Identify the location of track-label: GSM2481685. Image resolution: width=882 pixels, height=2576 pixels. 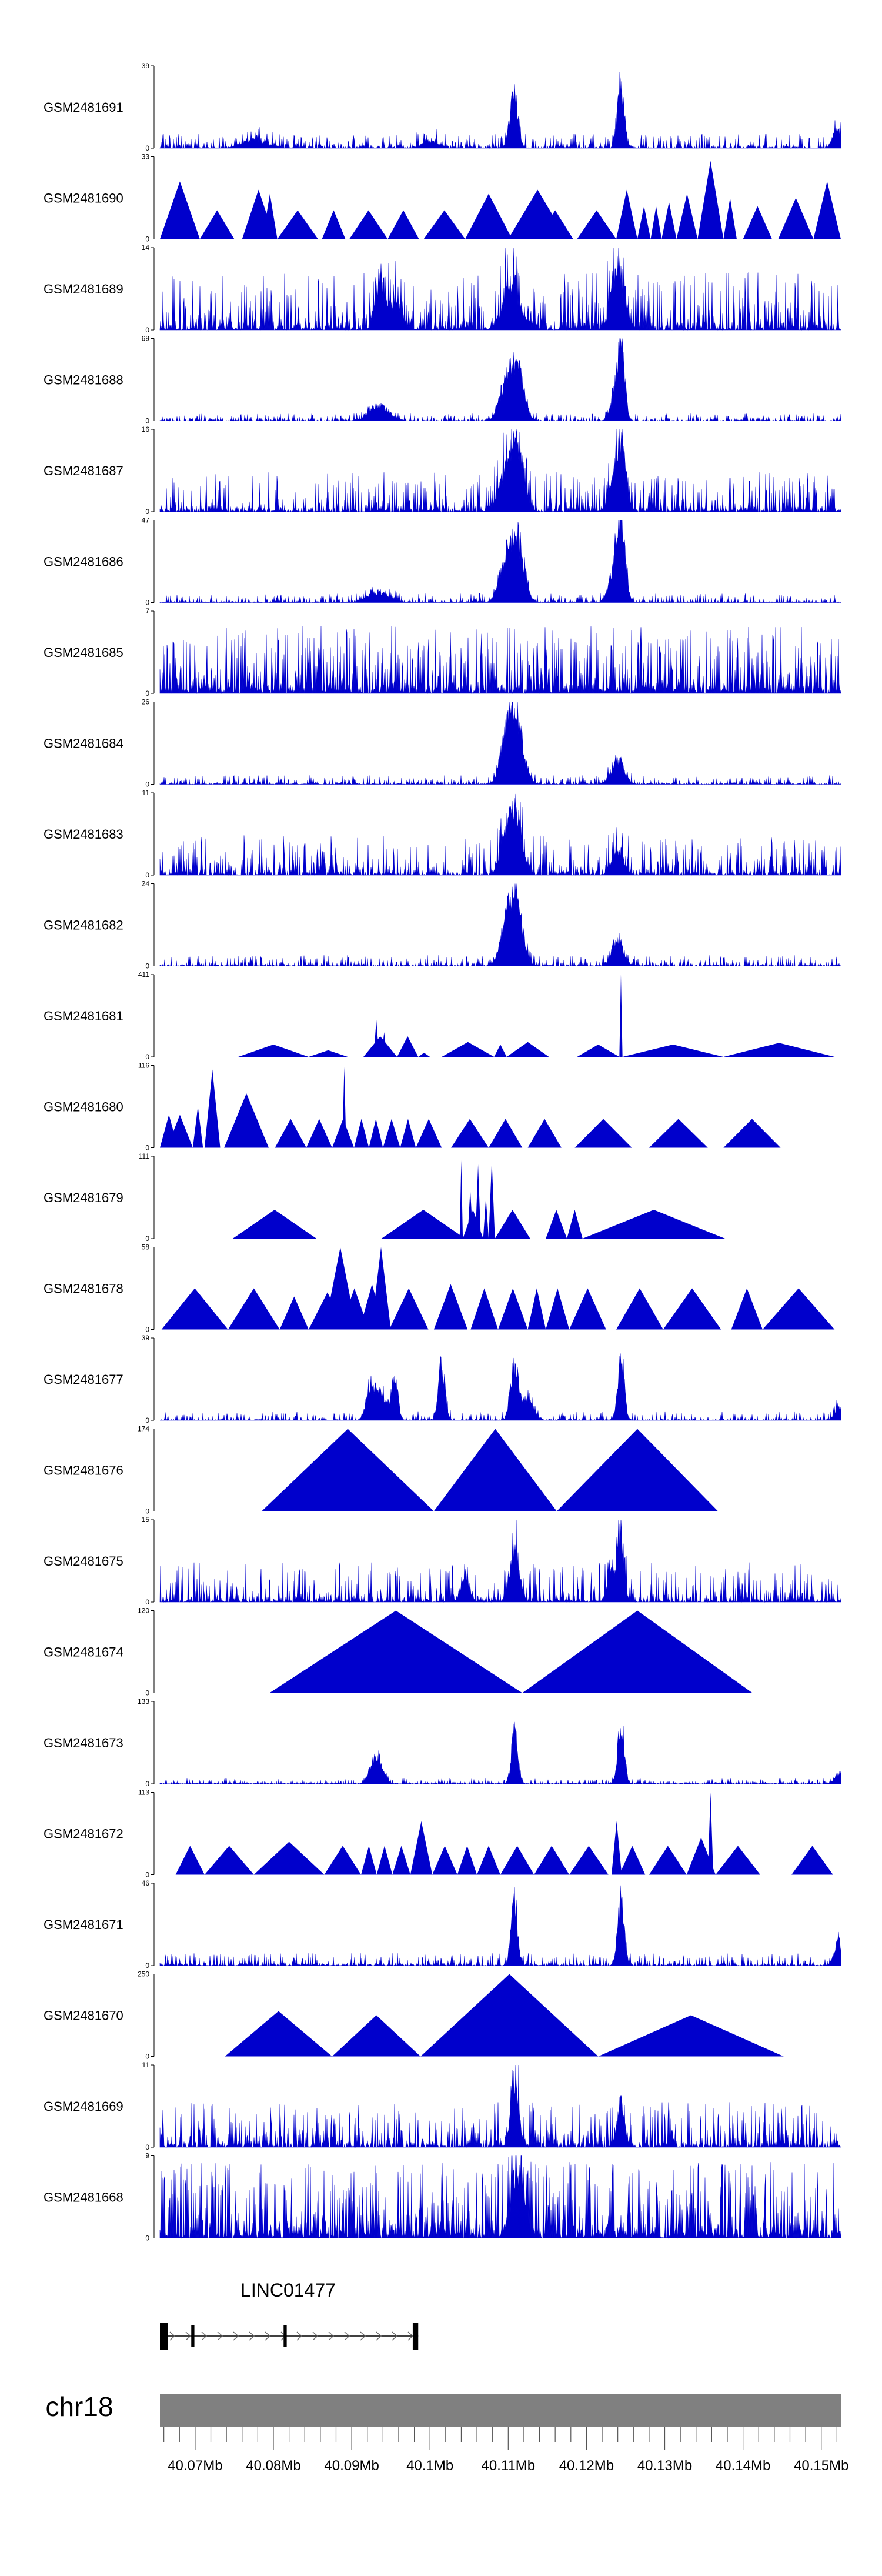
(83, 652).